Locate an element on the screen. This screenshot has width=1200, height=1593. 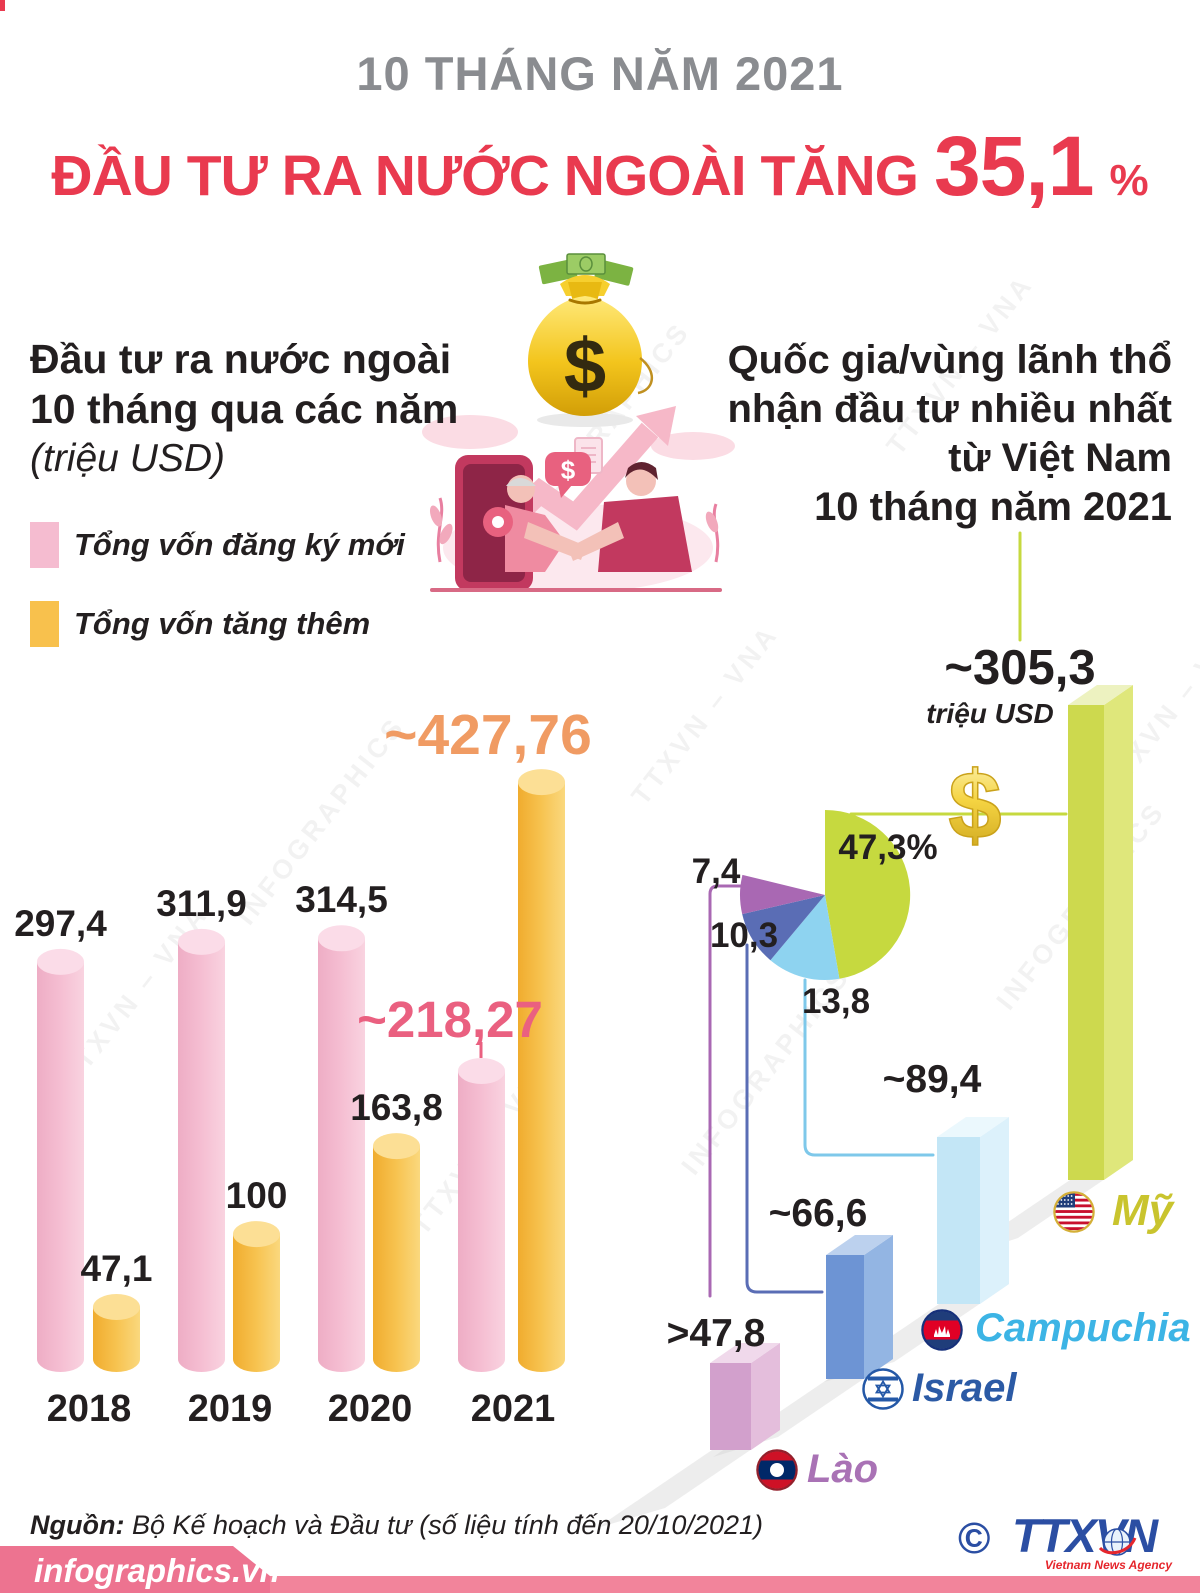
page-headline: ĐẦU TƯ RA NƯỚC NGOÀI TĂNG 35,1 % is located at coordinates (600, 166).